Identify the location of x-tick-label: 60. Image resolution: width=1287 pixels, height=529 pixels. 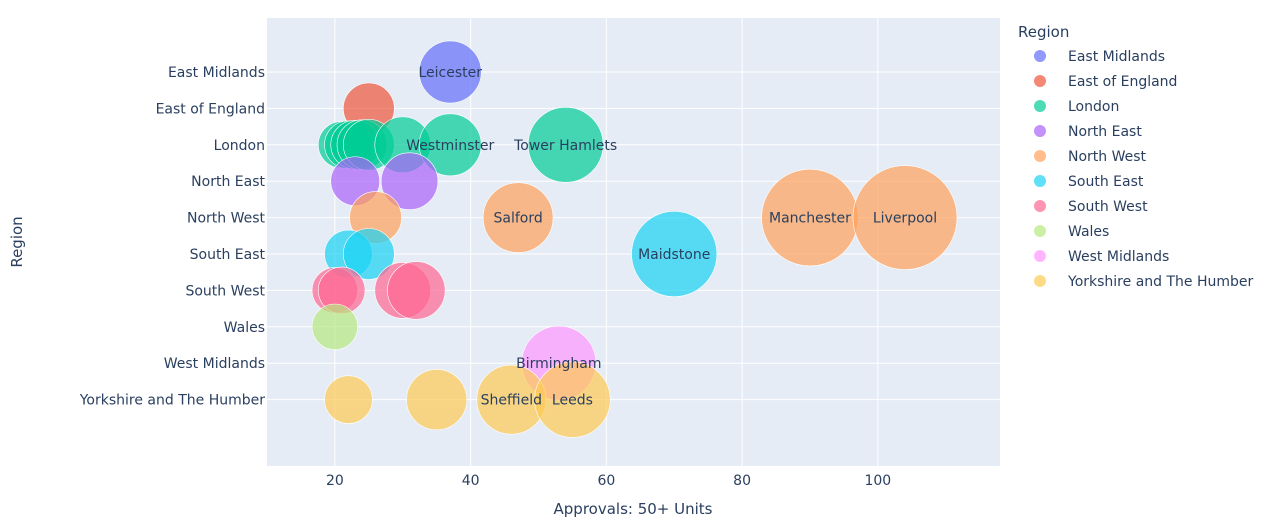
(606, 481).